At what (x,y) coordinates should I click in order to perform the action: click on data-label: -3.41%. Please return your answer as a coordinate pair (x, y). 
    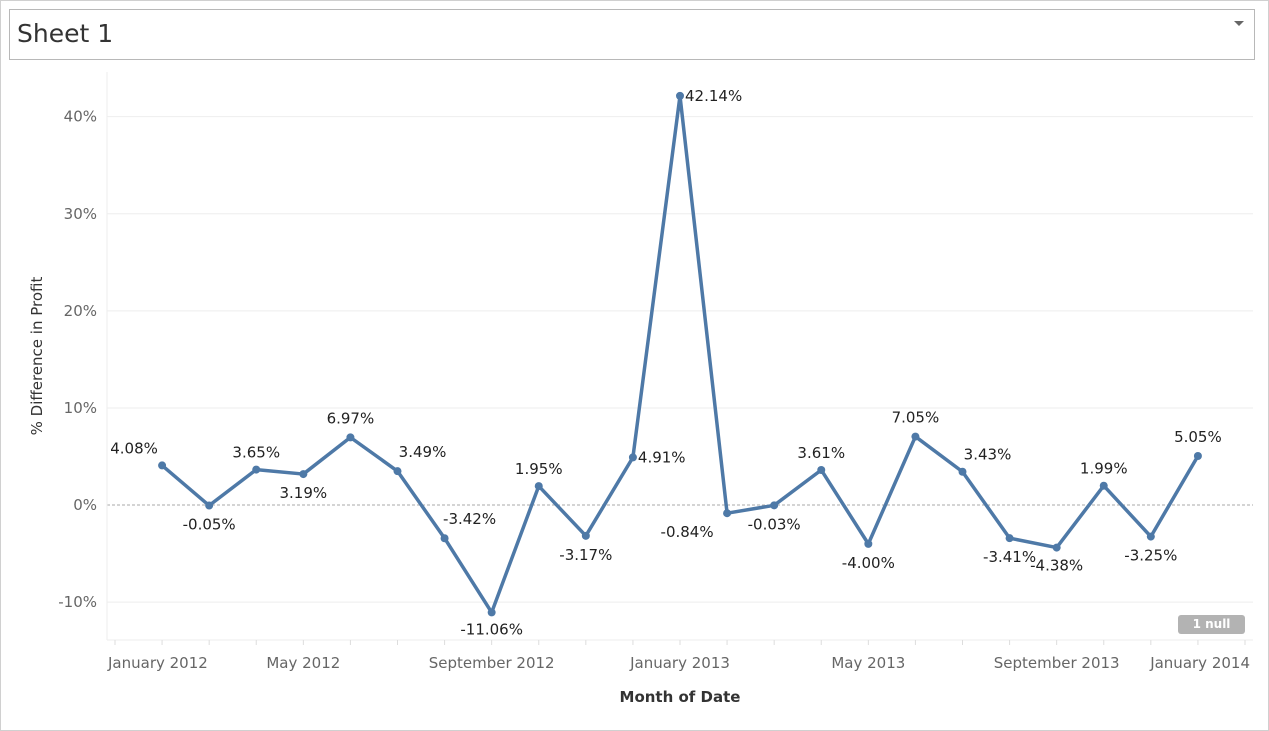
    Looking at the image, I should click on (1009, 557).